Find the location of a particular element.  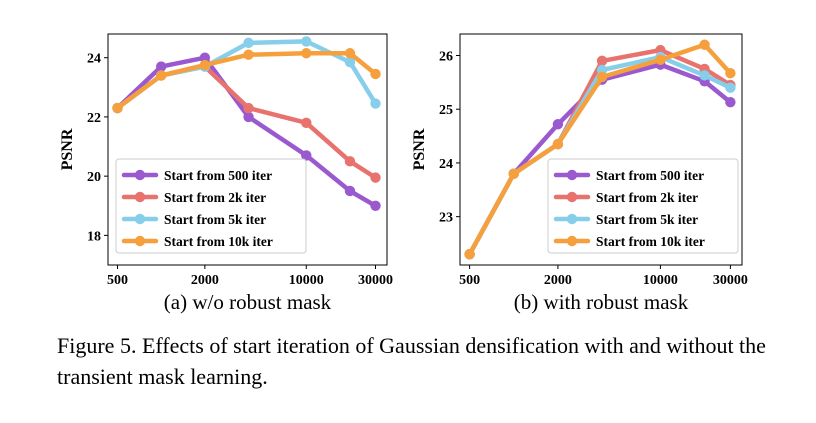

y-tick-label: 18 is located at coordinates (94, 236).